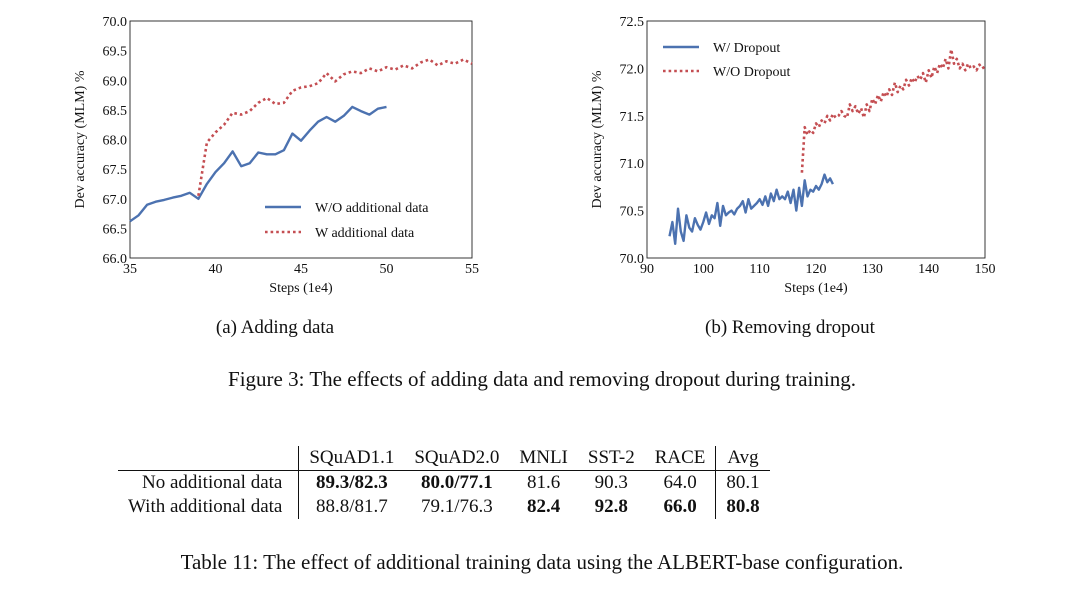 The height and width of the screenshot is (590, 1084). I want to click on table-corner-cell, so click(209, 458).